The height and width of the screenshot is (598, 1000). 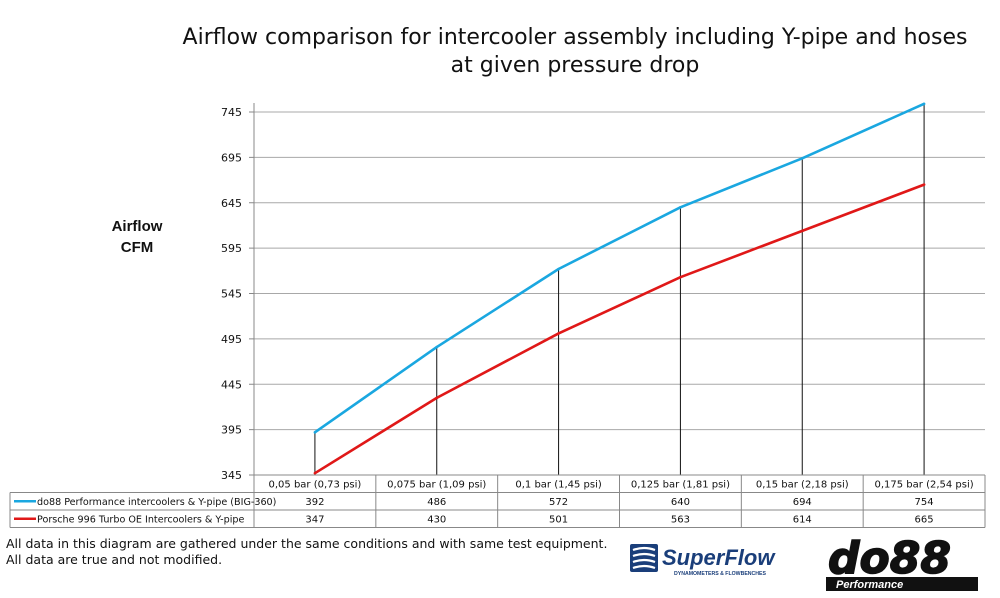 What do you see at coordinates (137, 237) in the screenshot?
I see `y-axis-label: Airflow CFM` at bounding box center [137, 237].